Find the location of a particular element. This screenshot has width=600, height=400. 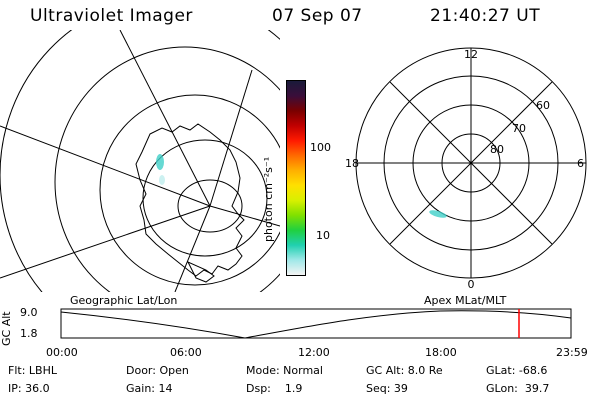

mlt-label-0: 0 is located at coordinates (471, 284).